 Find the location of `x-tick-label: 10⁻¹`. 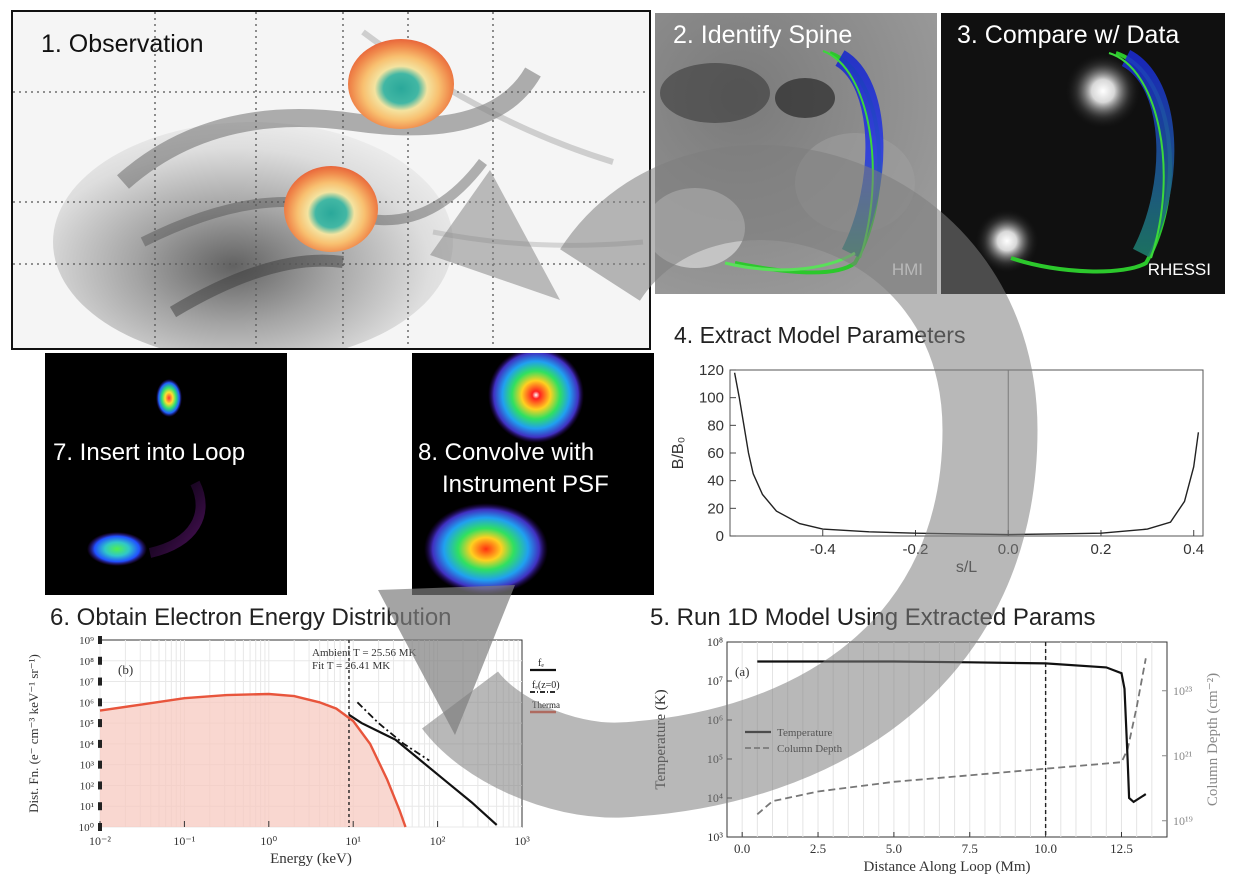

x-tick-label: 10⁻¹ is located at coordinates (184, 841).